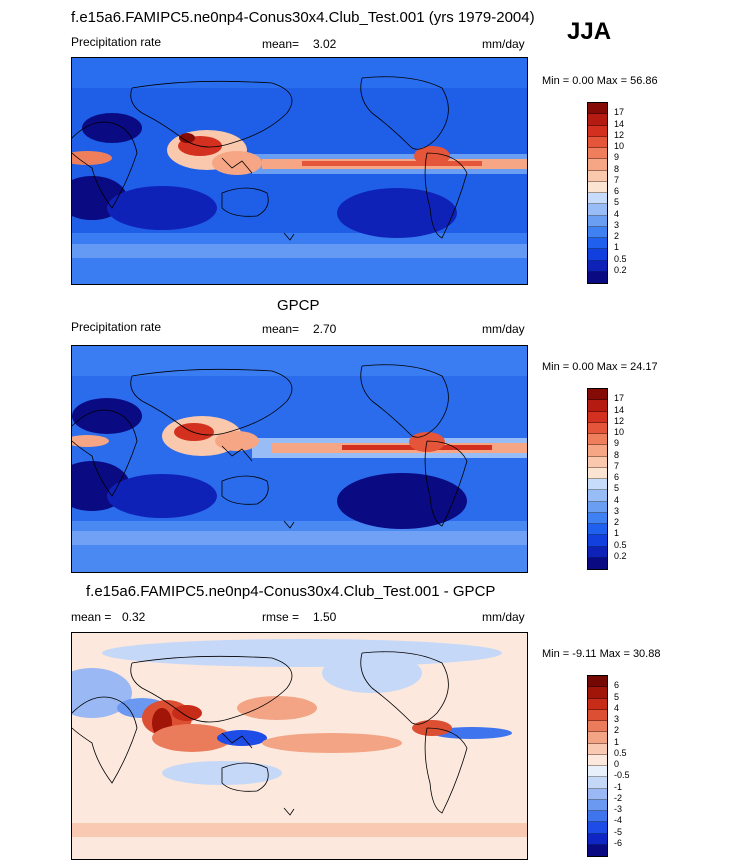 This screenshot has width=733, height=866. I want to click on panel2-min-value: 0.00, so click(583, 367).